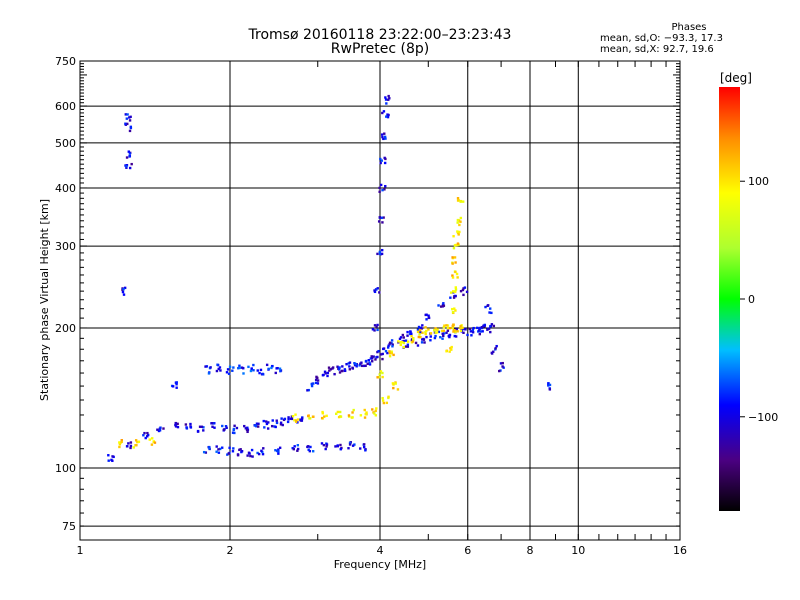  I want to click on y-tick-label: 300, so click(65, 246).